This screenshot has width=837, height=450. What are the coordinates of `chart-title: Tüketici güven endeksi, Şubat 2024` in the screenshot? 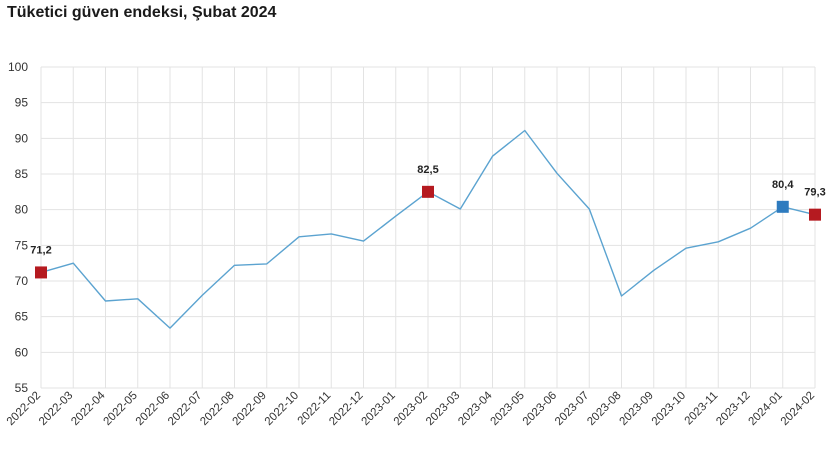 It's located at (142, 12).